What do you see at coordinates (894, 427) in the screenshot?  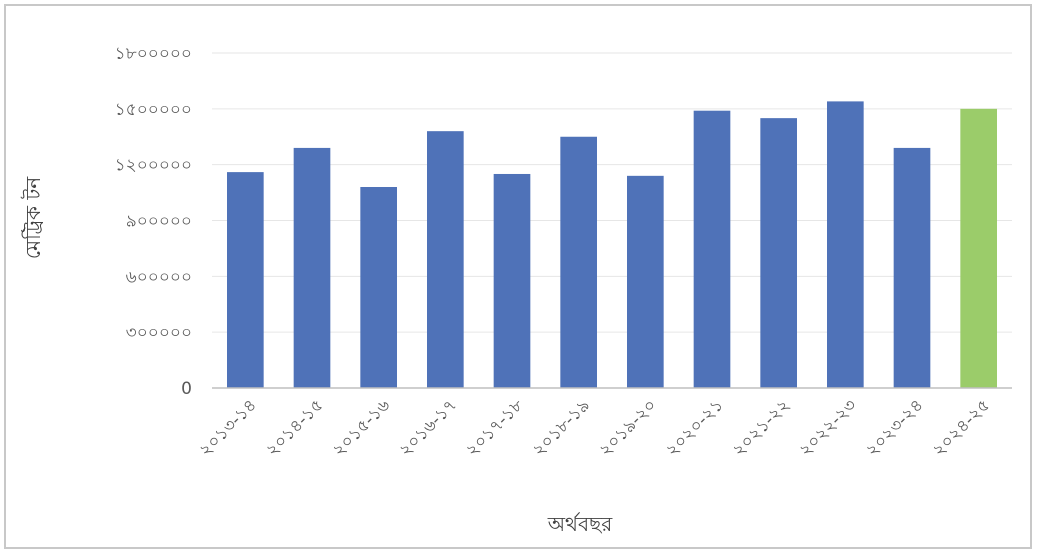 I see `x-tick-label: ২০২৩-২৪` at bounding box center [894, 427].